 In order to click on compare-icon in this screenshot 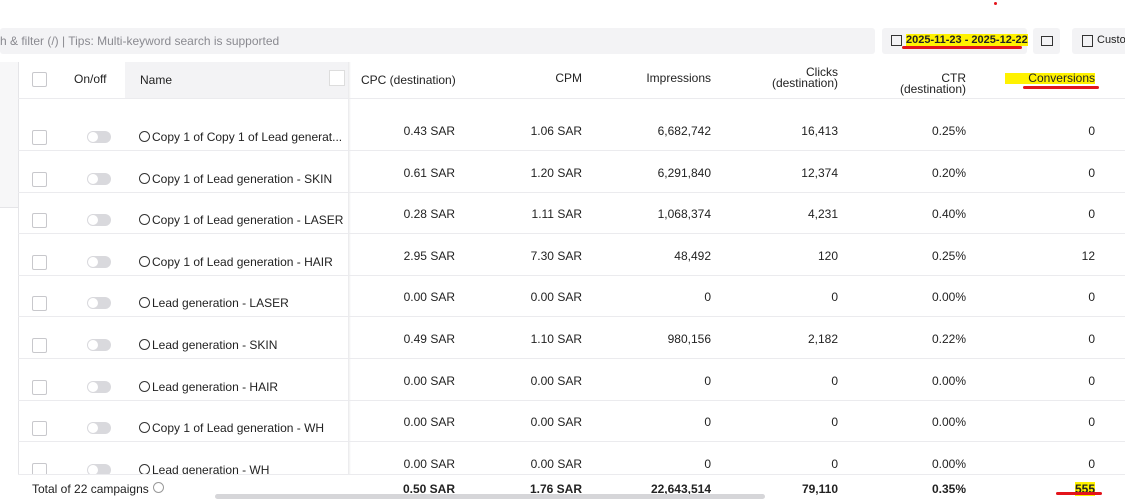, I will do `click(1047, 41)`.